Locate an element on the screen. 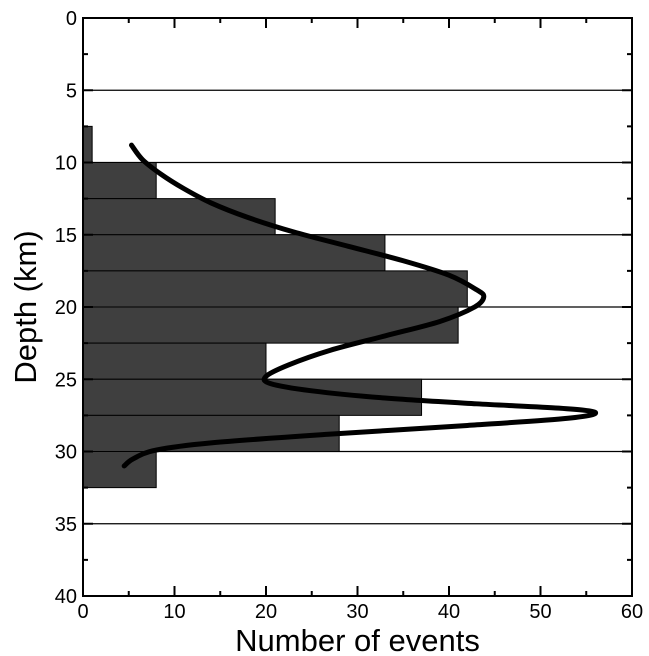 The image size is (649, 656). x-tick-label-40: 40 is located at coordinates (449, 612).